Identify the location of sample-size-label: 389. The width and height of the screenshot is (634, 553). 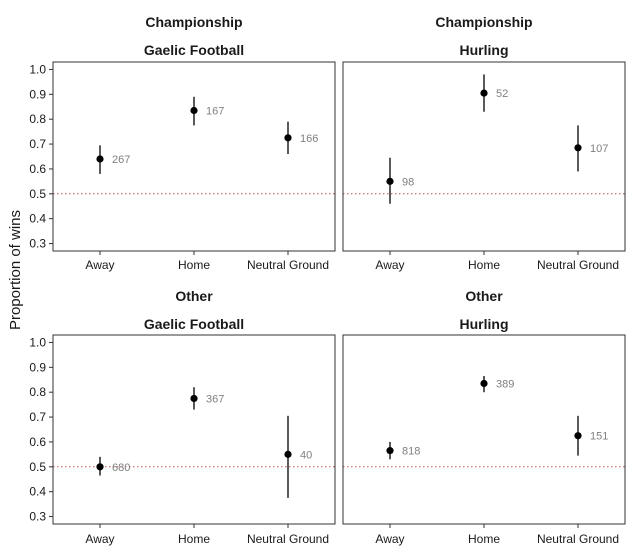
(505, 384).